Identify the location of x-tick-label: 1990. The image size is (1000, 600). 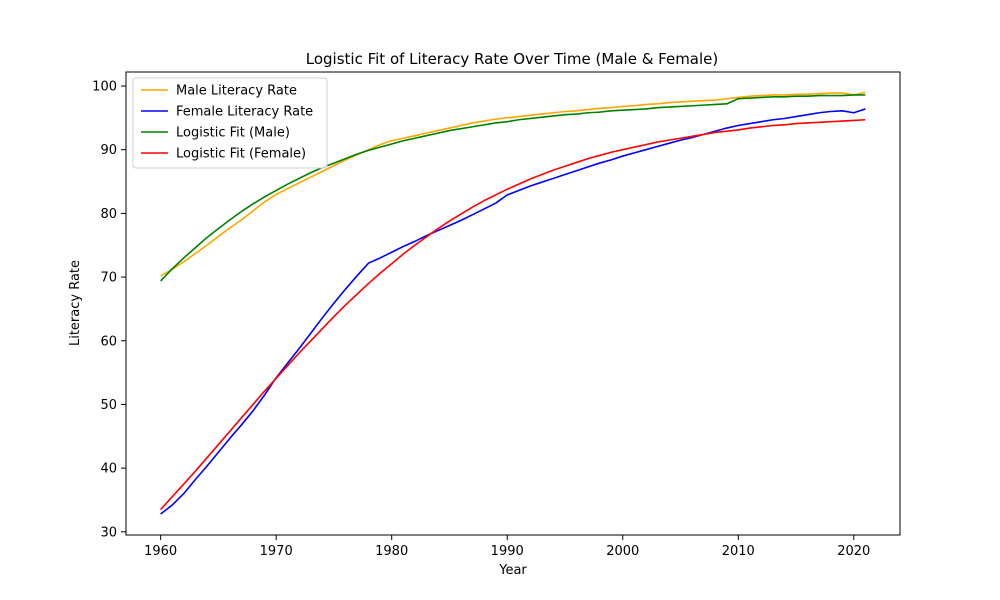
(507, 551).